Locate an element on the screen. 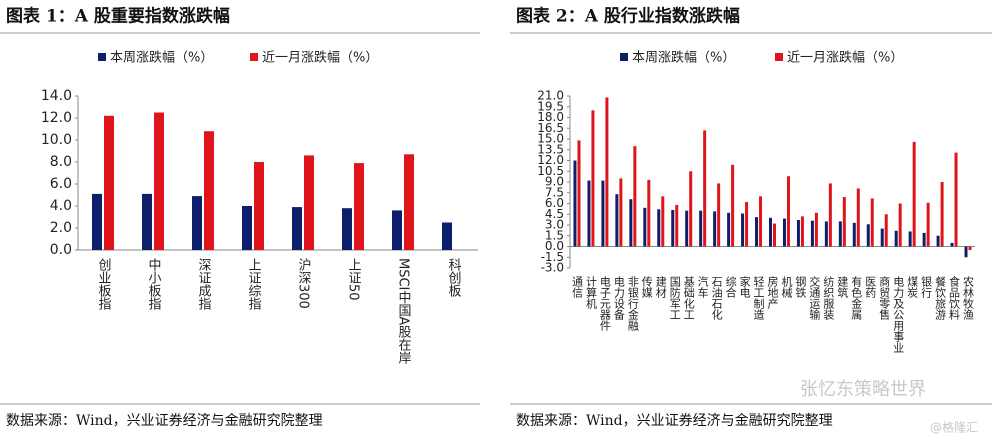  y-tick-label: 21.0 is located at coordinates (550, 96).